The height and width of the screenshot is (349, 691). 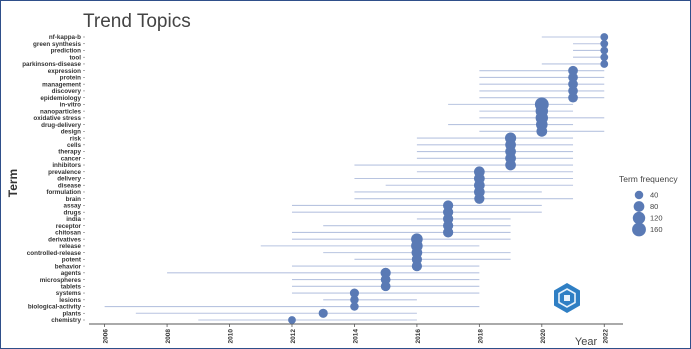 What do you see at coordinates (654, 206) in the screenshot?
I see `legend-label: 80` at bounding box center [654, 206].